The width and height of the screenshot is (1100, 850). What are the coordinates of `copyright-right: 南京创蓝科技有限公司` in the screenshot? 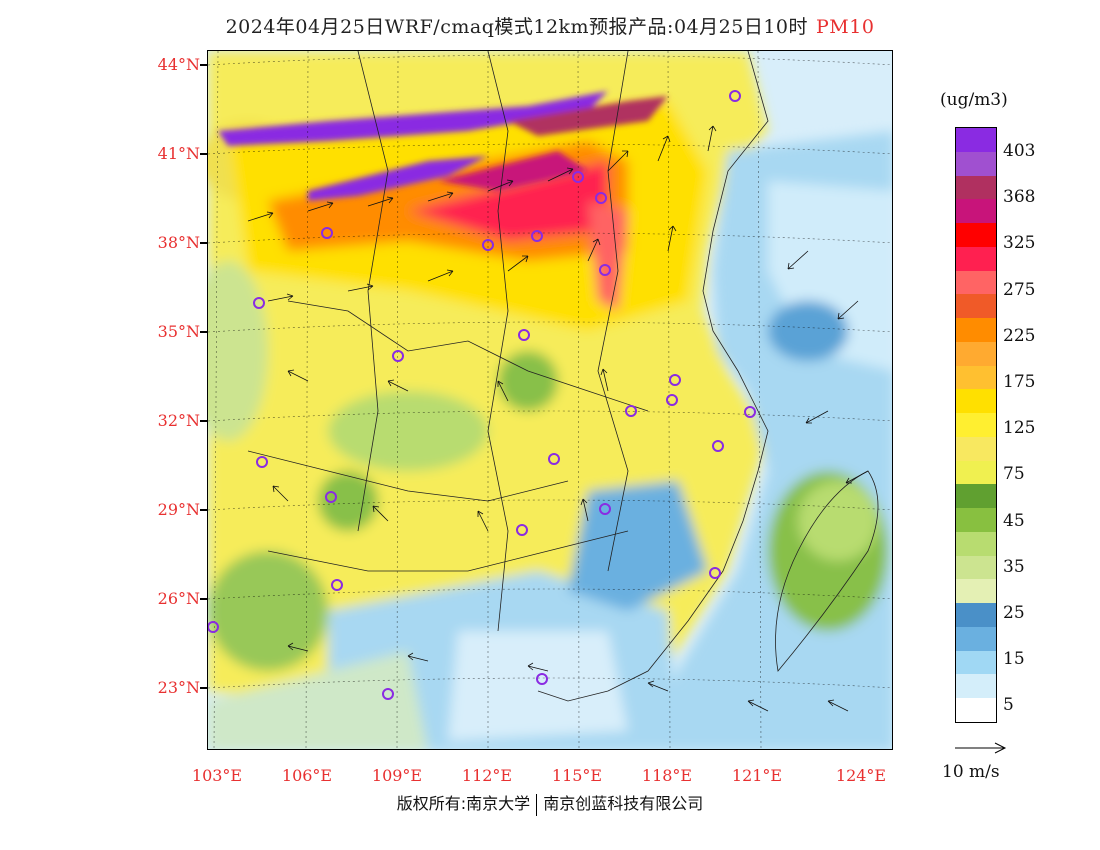 It's located at (623, 803).